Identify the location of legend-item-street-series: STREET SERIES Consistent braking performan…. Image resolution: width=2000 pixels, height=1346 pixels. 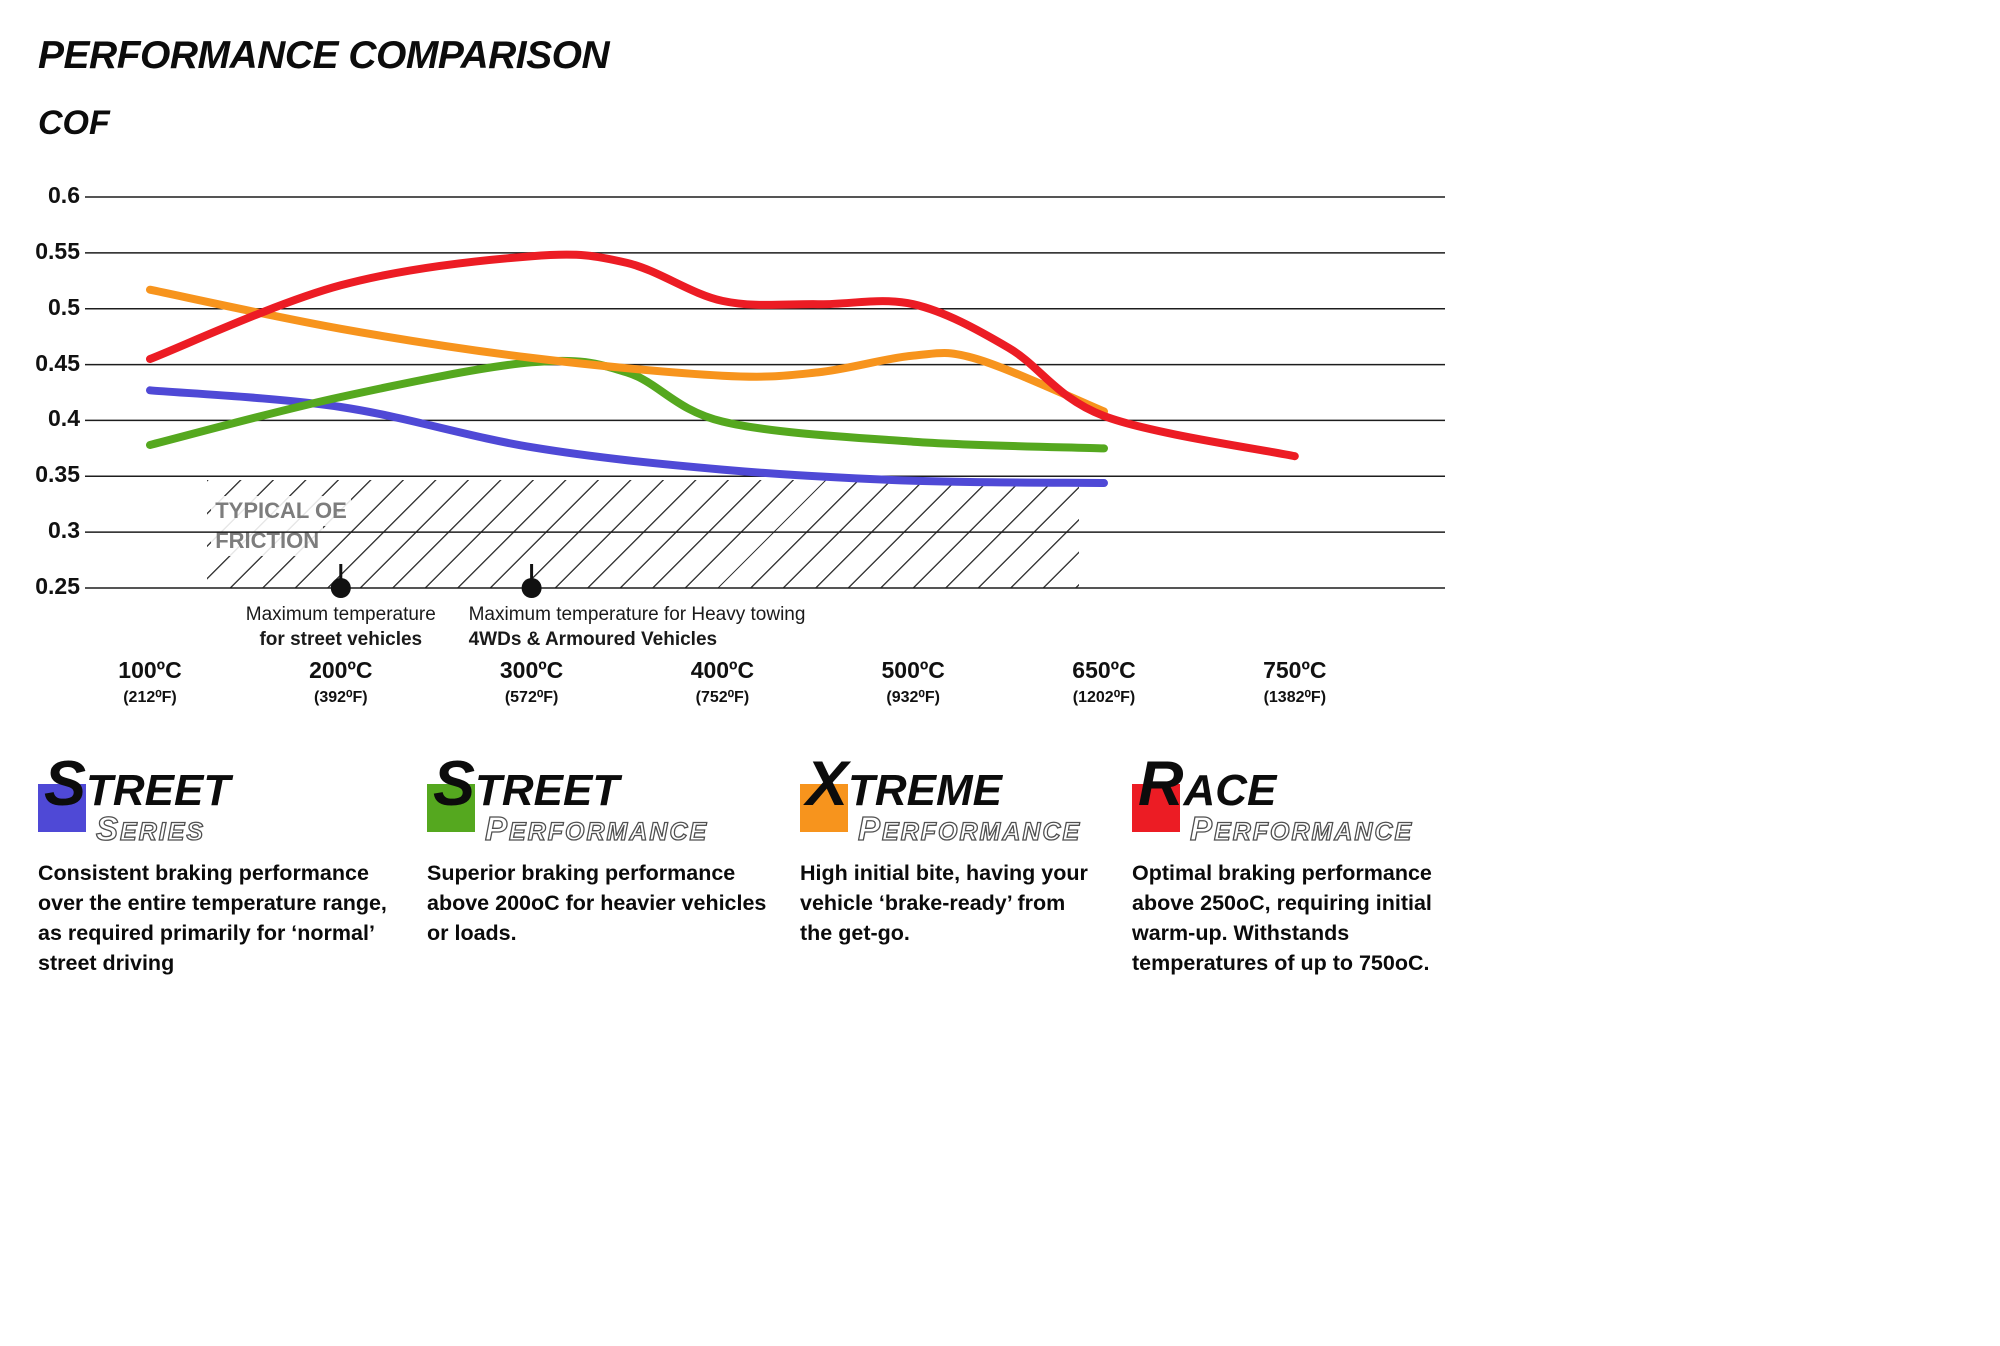
(219, 863).